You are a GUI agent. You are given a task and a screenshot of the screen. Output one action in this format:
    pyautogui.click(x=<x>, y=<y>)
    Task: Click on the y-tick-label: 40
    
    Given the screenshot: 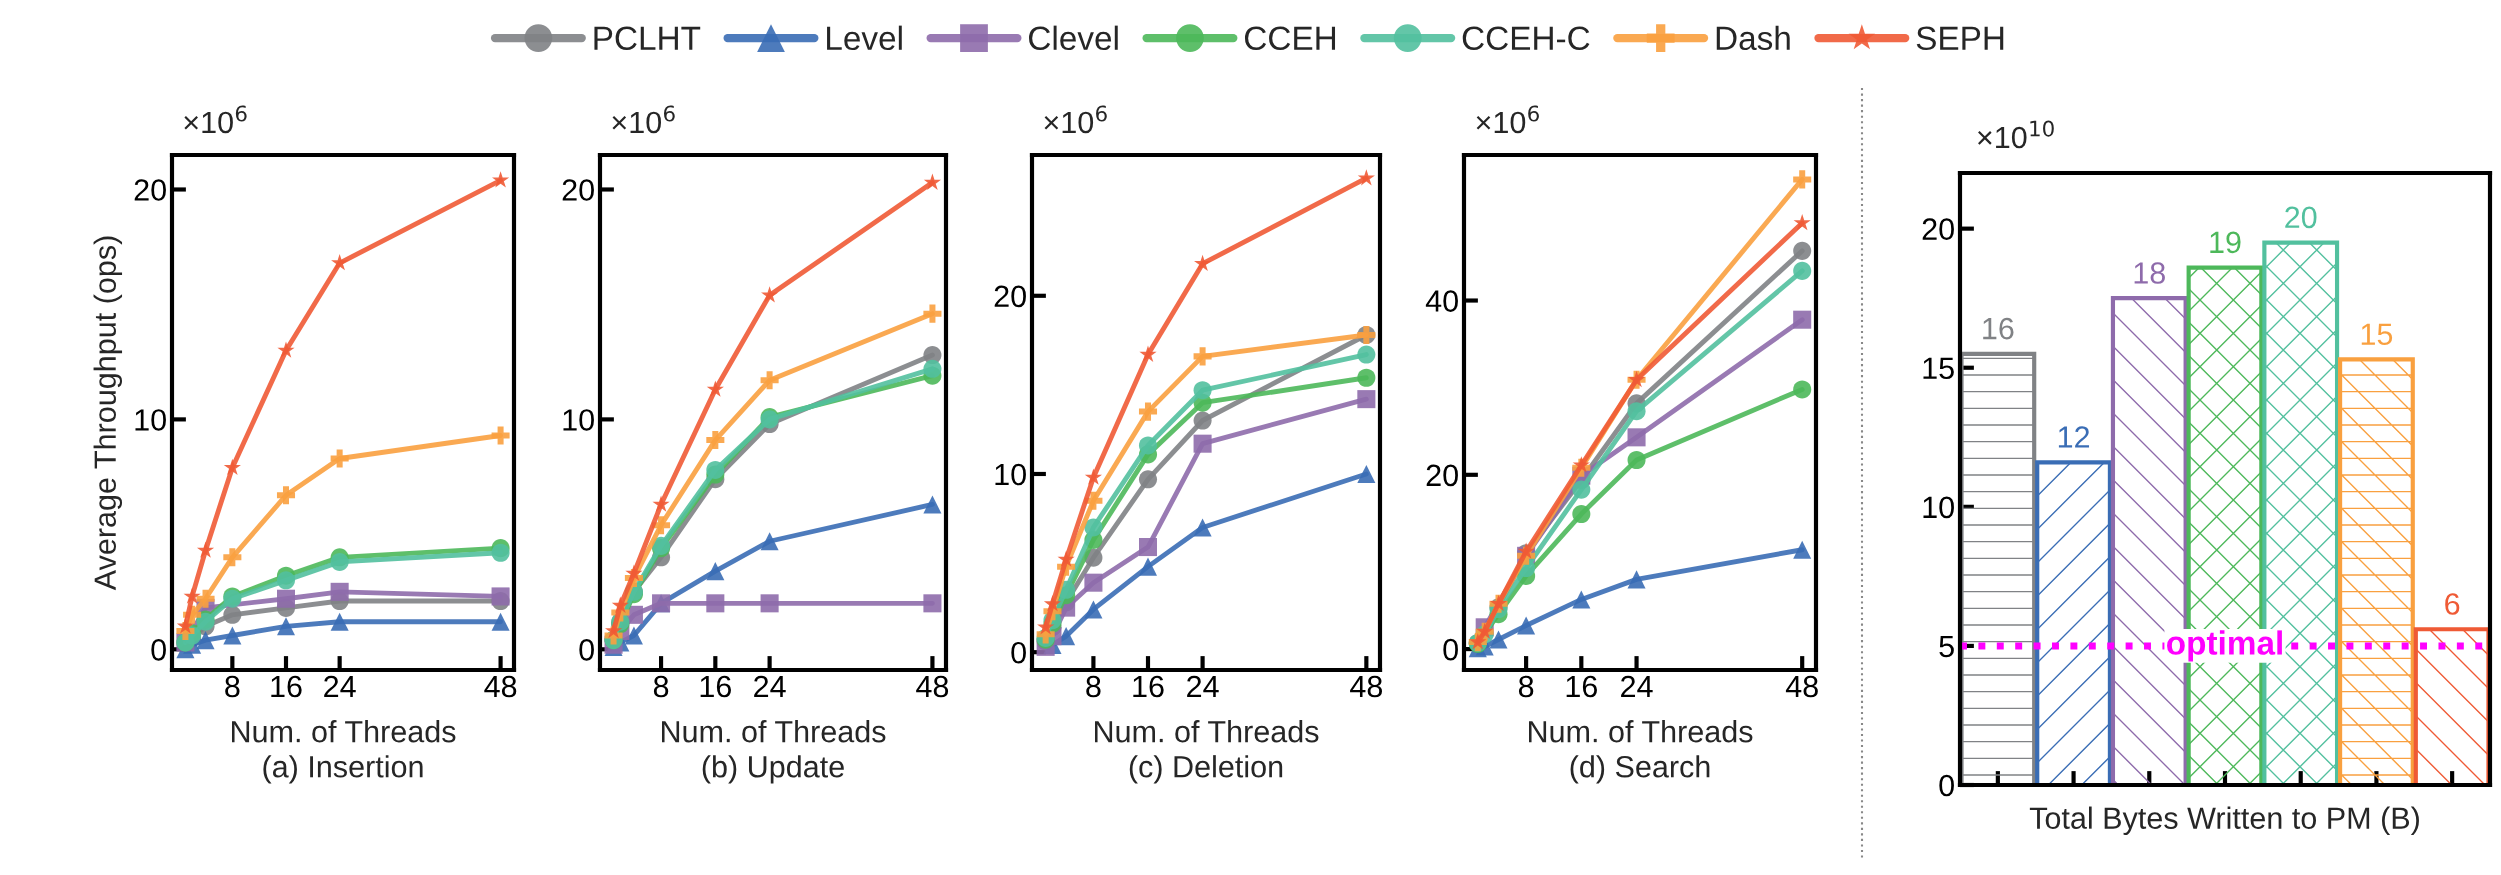 What is the action you would take?
    pyautogui.click(x=1441, y=301)
    